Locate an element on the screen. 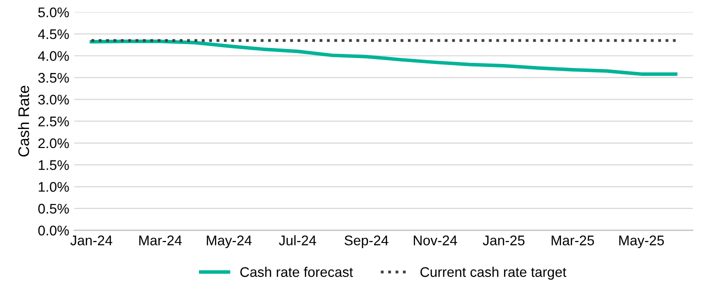 The height and width of the screenshot is (303, 707). x-tick-label: Nov-24 is located at coordinates (436, 241).